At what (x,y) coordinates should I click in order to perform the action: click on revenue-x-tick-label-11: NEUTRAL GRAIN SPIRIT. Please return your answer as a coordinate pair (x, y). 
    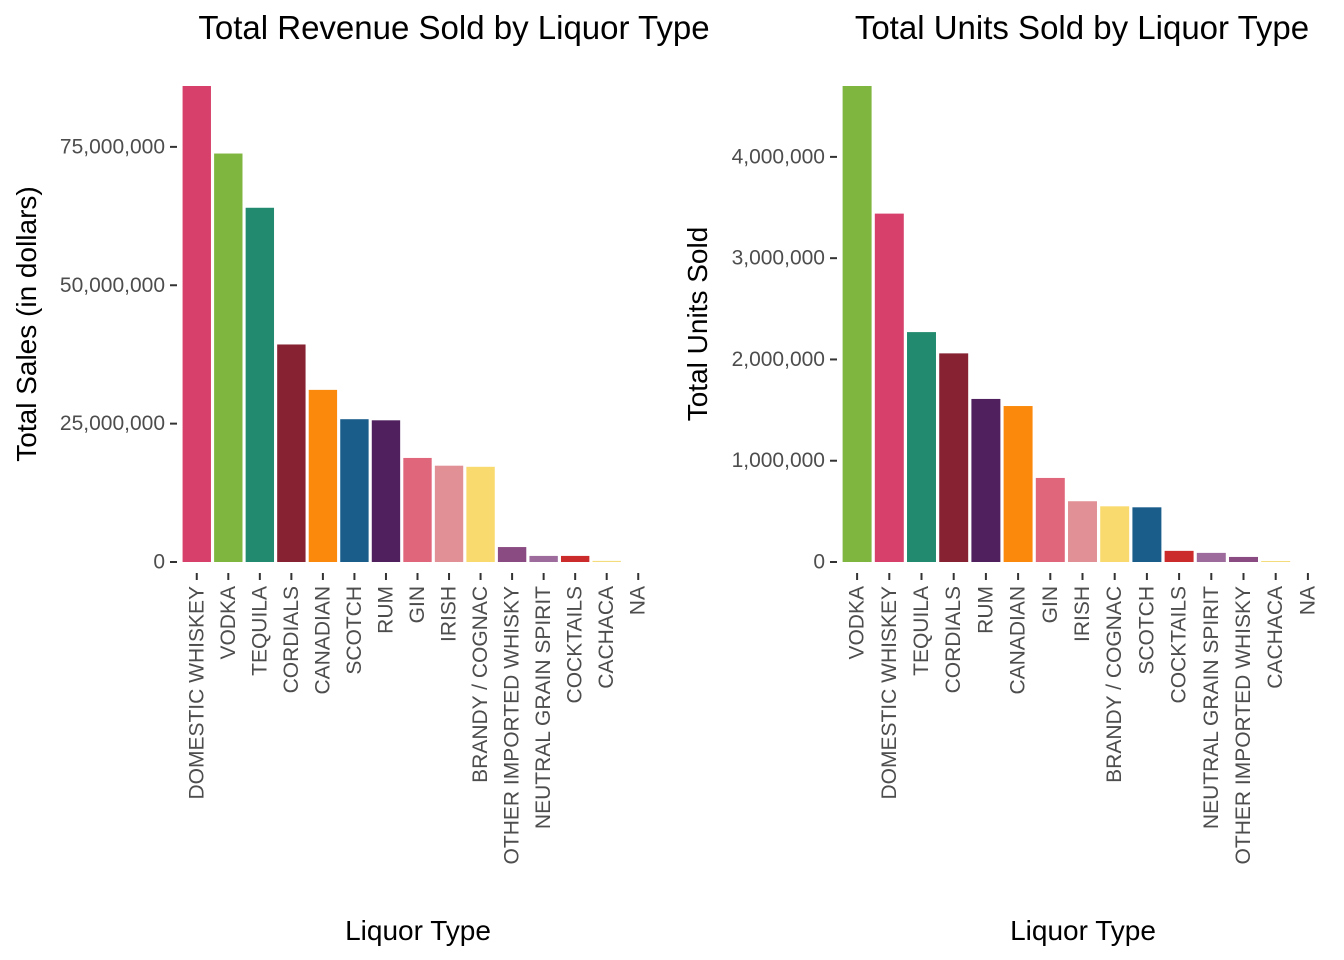
    Looking at the image, I should click on (543, 707).